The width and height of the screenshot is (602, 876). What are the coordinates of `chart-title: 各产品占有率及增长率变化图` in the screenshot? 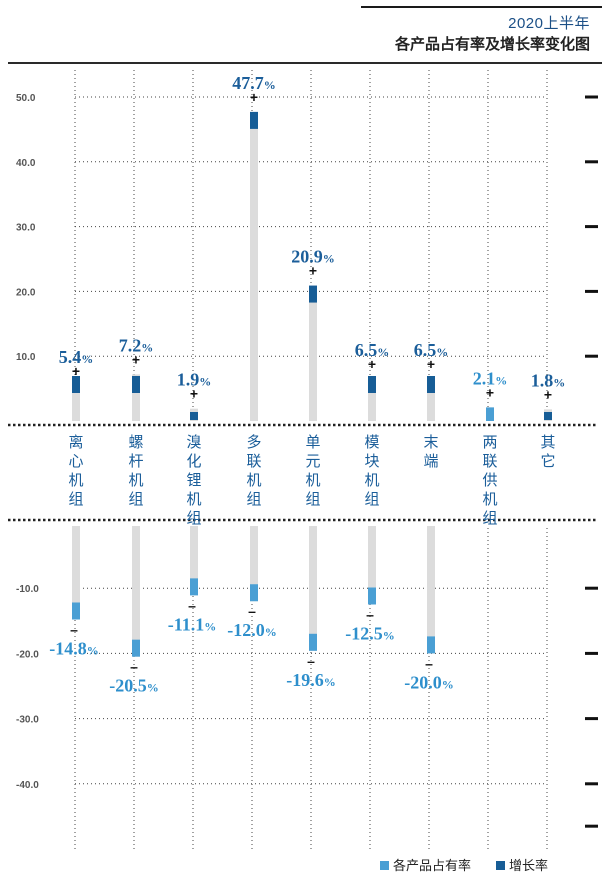 It's located at (492, 44).